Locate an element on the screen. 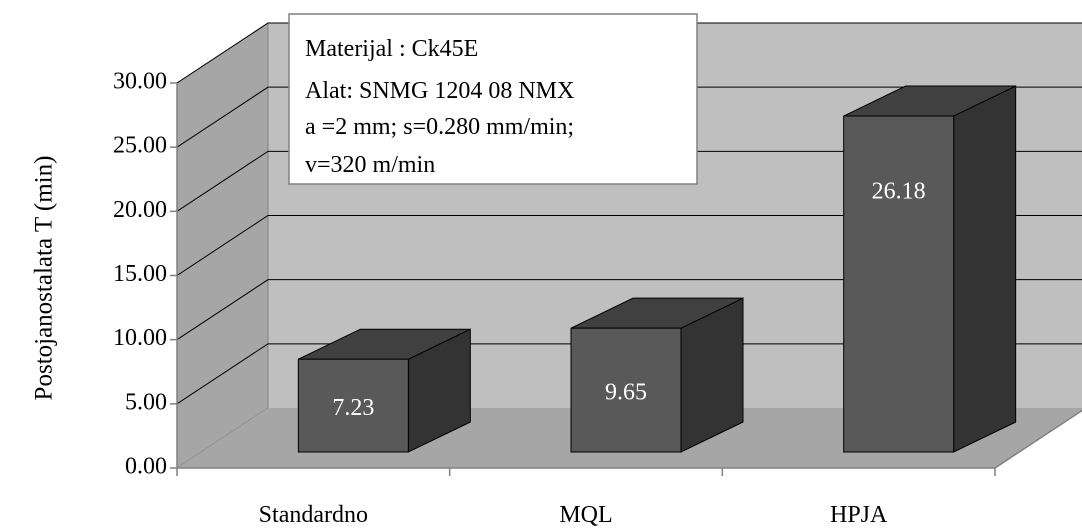  annotation-line-1: Materijal : Ck45E is located at coordinates (391, 49).